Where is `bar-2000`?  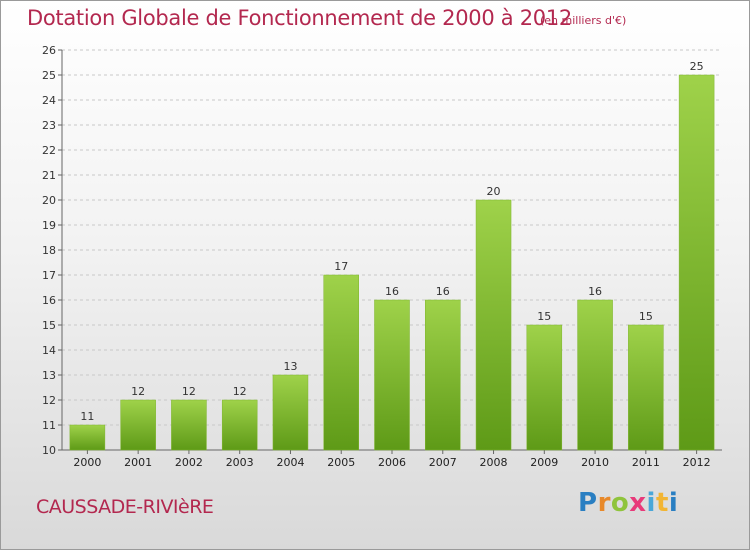 bar-2000 is located at coordinates (87, 437).